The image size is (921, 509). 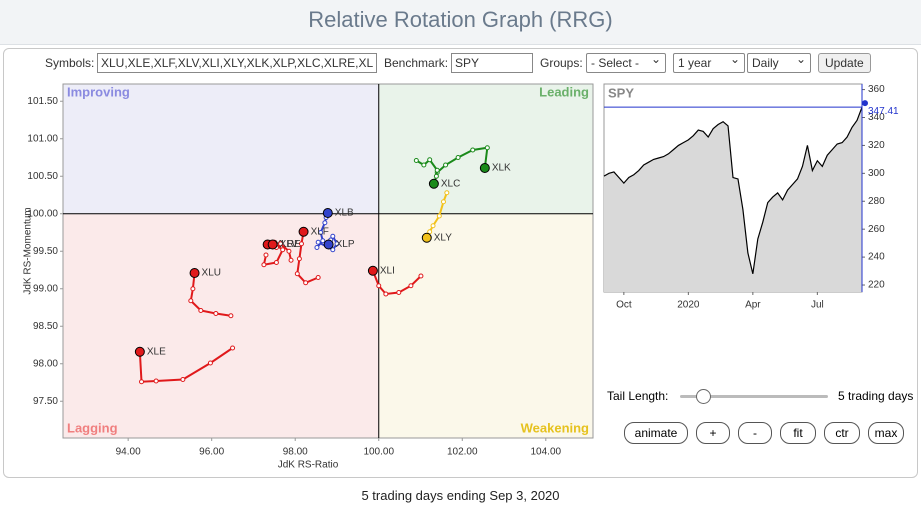 What do you see at coordinates (42, 101) in the screenshot?
I see `y-tick-label: 101.50` at bounding box center [42, 101].